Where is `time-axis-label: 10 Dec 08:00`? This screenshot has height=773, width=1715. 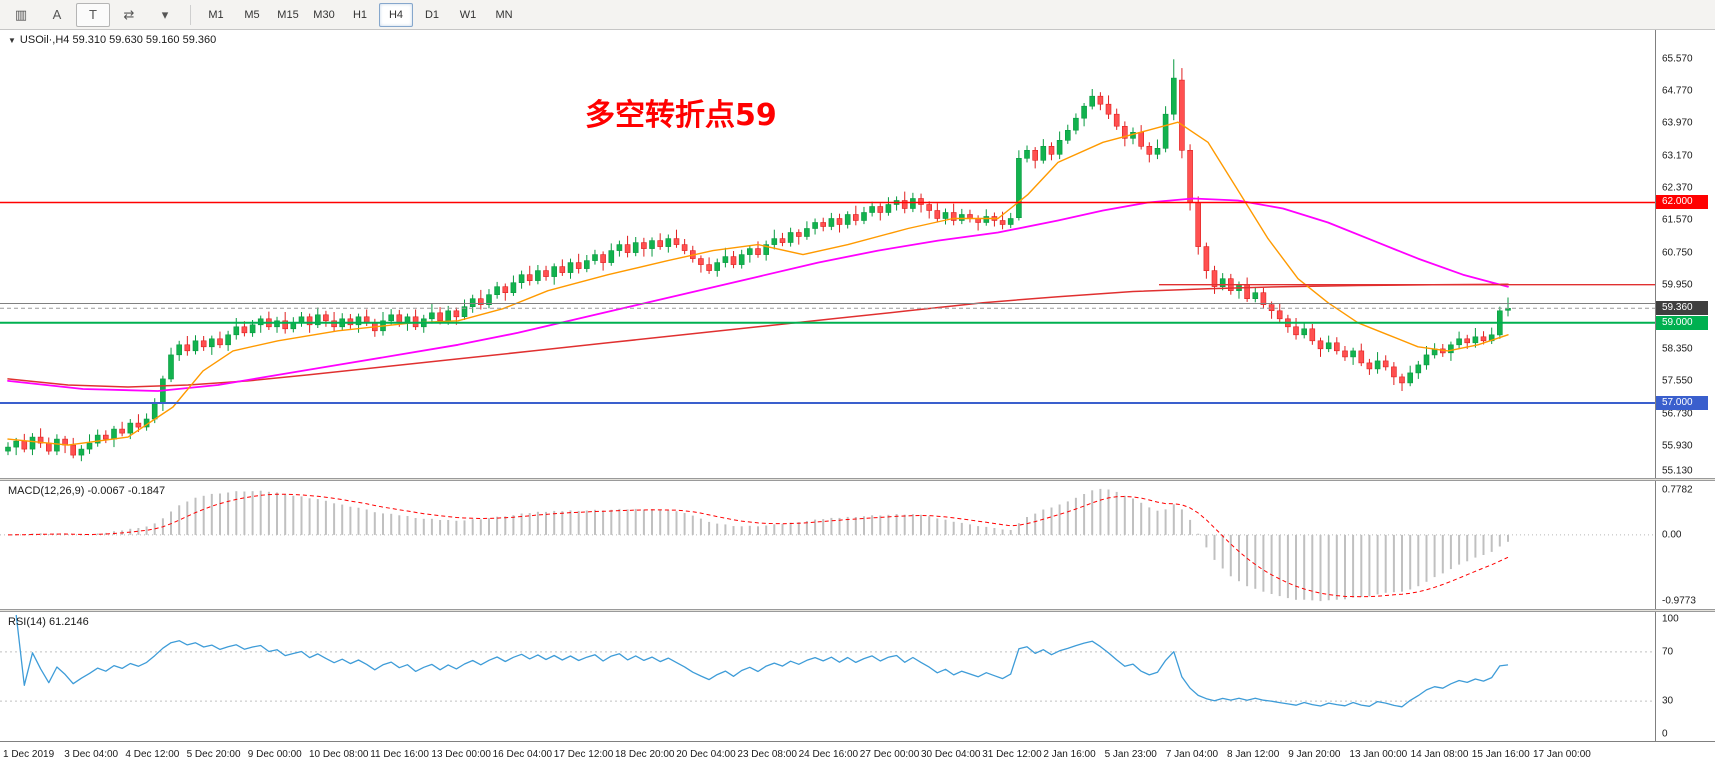 time-axis-label: 10 Dec 08:00 is located at coordinates (339, 754).